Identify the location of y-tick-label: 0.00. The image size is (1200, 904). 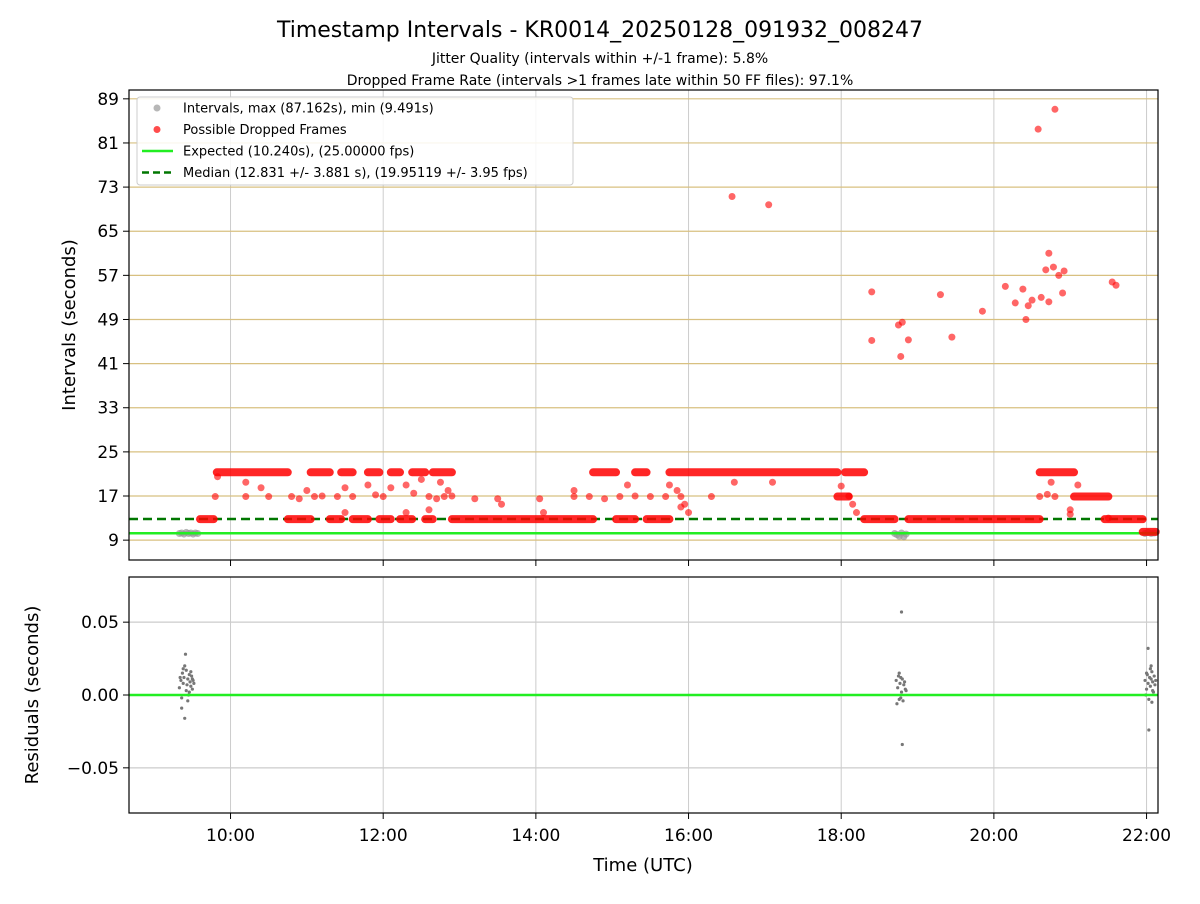
(100, 696).